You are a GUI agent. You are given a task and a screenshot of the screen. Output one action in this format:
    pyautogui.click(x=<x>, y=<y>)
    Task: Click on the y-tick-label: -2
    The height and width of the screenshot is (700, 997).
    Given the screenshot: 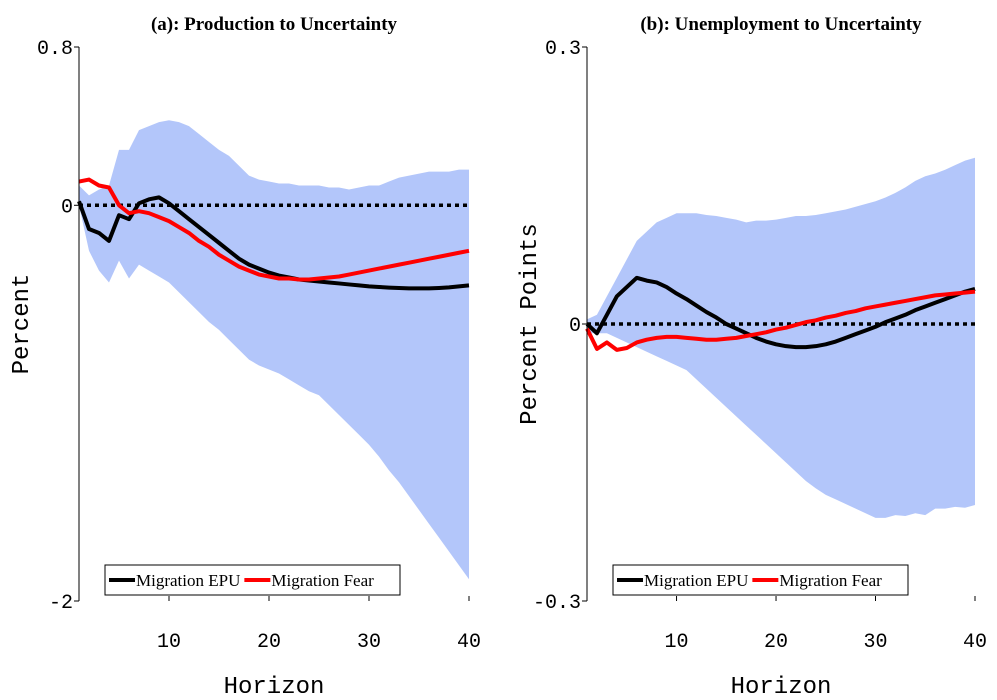 What is the action you would take?
    pyautogui.click(x=61, y=603)
    